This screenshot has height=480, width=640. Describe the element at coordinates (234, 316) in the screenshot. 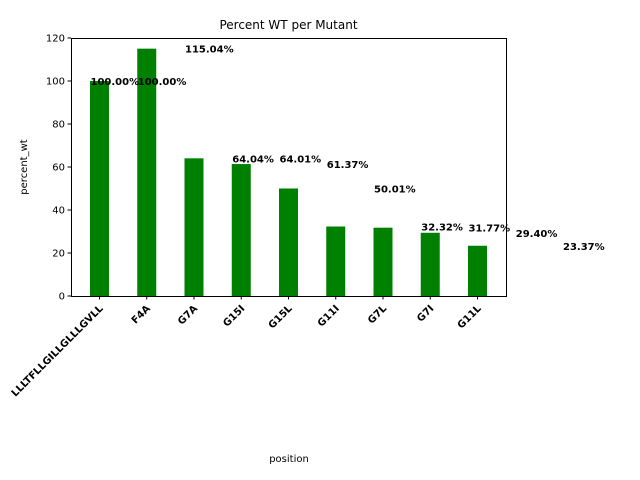

I see `x-tick-label-4: G15I` at that location.